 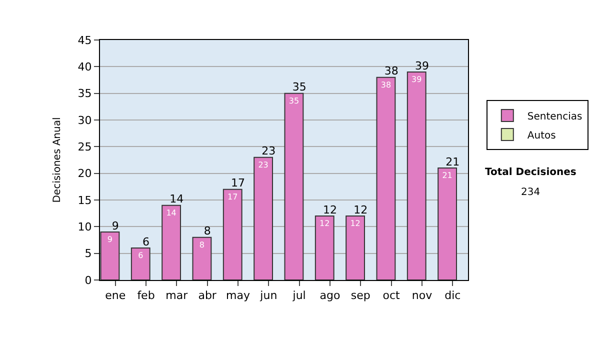 What do you see at coordinates (453, 161) in the screenshot?
I see `total-label: 21` at bounding box center [453, 161].